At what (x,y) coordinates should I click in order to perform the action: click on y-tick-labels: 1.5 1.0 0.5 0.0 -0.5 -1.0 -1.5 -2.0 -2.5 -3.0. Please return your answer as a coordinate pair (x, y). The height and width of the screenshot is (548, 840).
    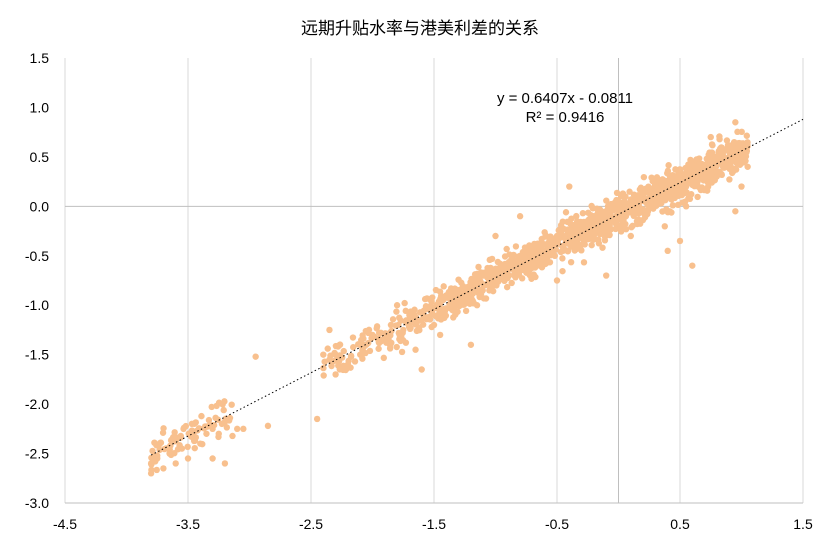
    Looking at the image, I should click on (37, 280).